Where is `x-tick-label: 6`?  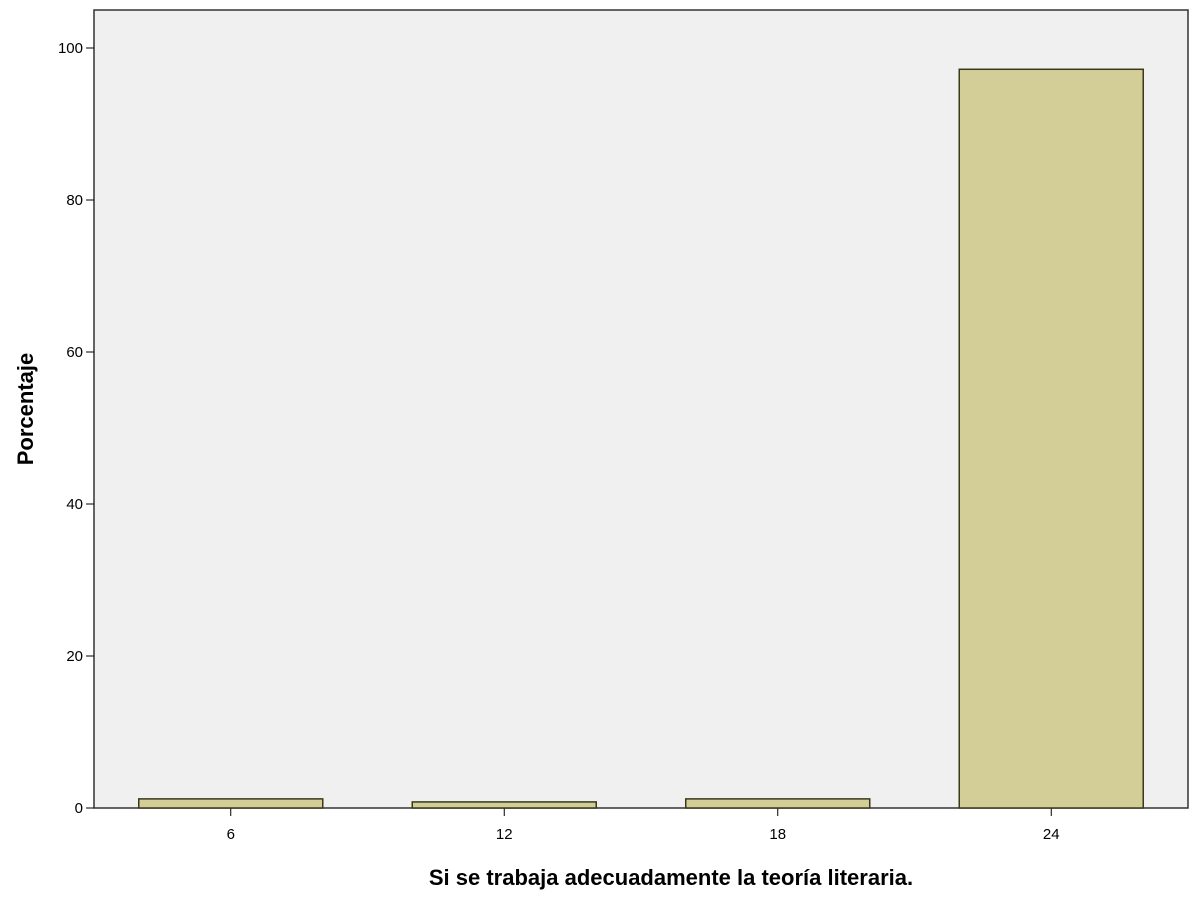
x-tick-label: 6 is located at coordinates (231, 834).